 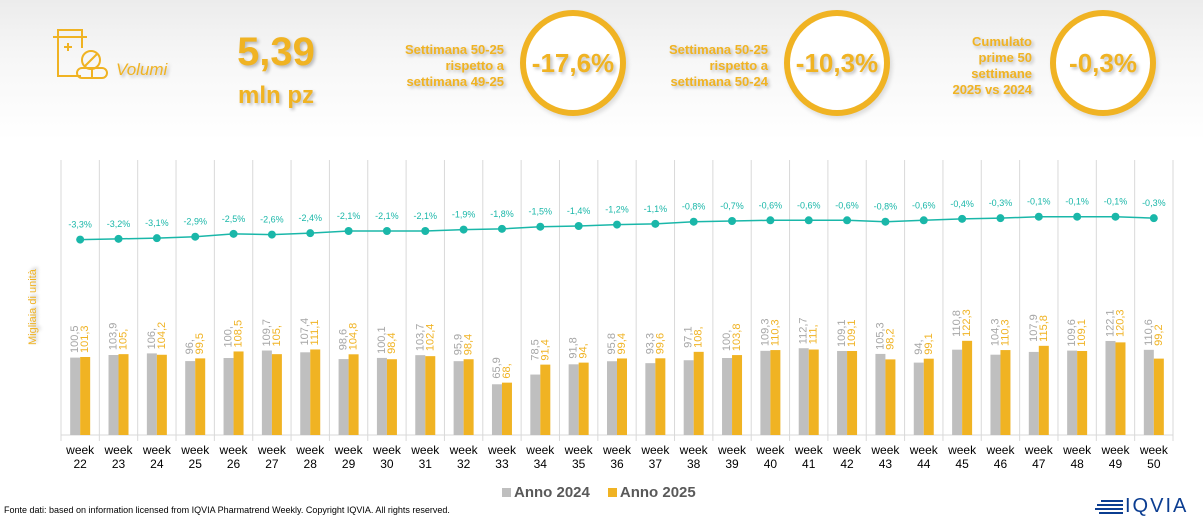 I want to click on x-tick-label-number: 49, so click(x=1116, y=464).